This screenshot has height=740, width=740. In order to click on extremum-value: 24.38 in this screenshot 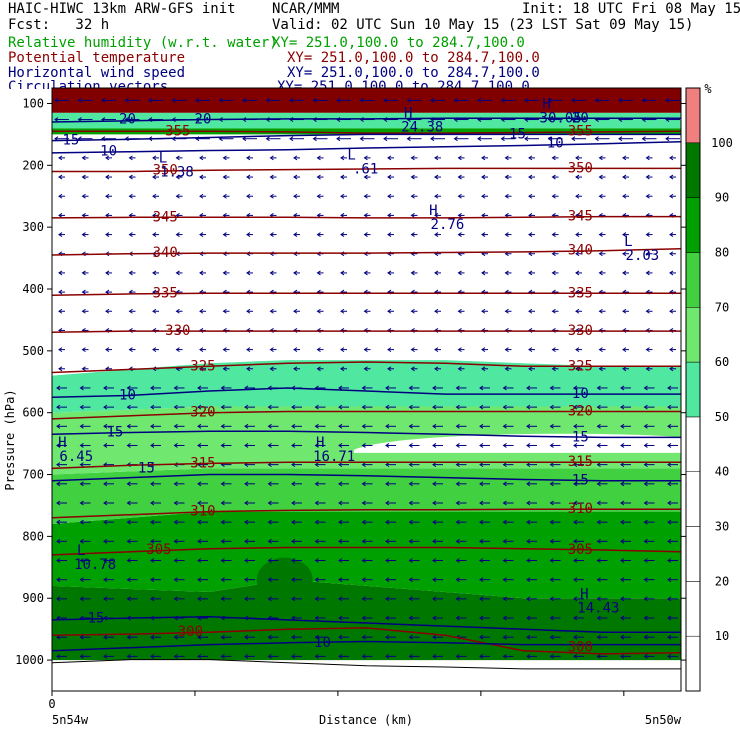, I will do `click(422, 127)`.